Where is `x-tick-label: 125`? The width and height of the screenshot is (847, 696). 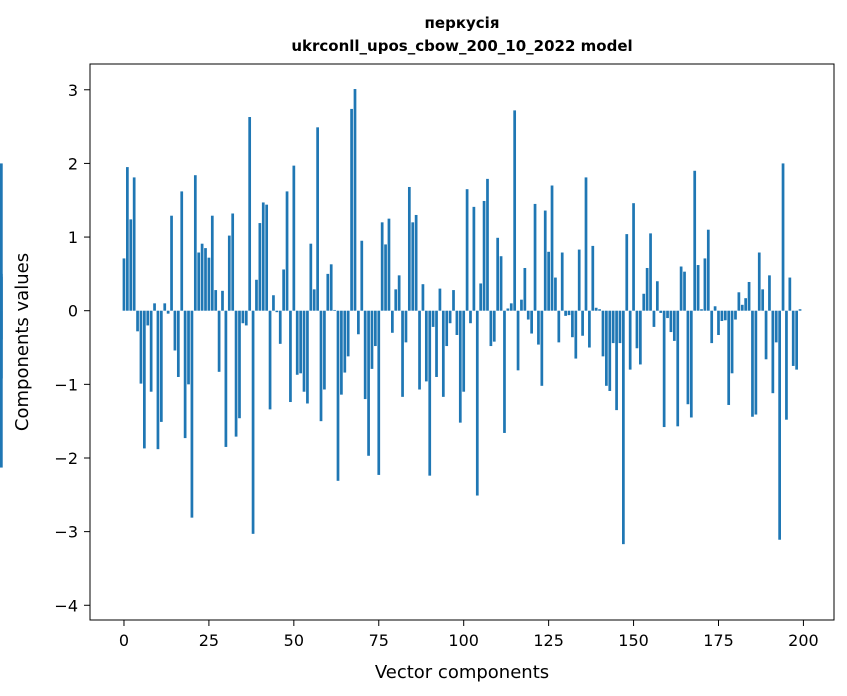
x-tick-label: 125 is located at coordinates (548, 640).